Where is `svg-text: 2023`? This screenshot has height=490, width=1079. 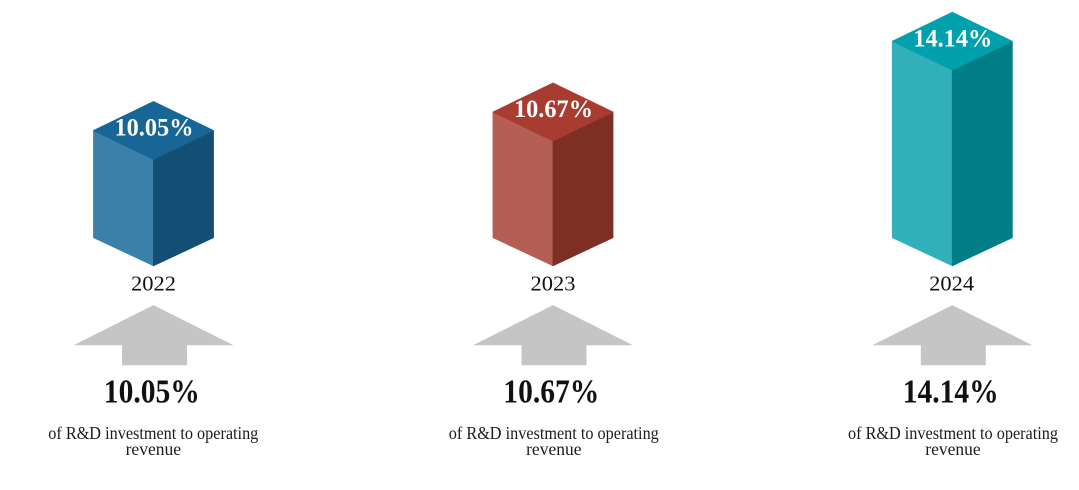 svg-text: 2023 is located at coordinates (553, 284).